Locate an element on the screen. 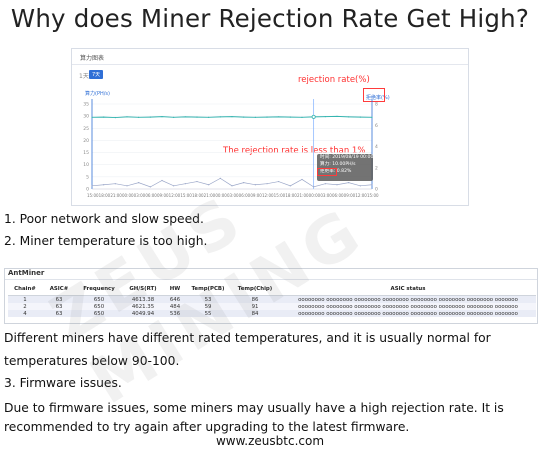 The image size is (540, 453). y-tick-label: 25 is located at coordinates (86, 129).